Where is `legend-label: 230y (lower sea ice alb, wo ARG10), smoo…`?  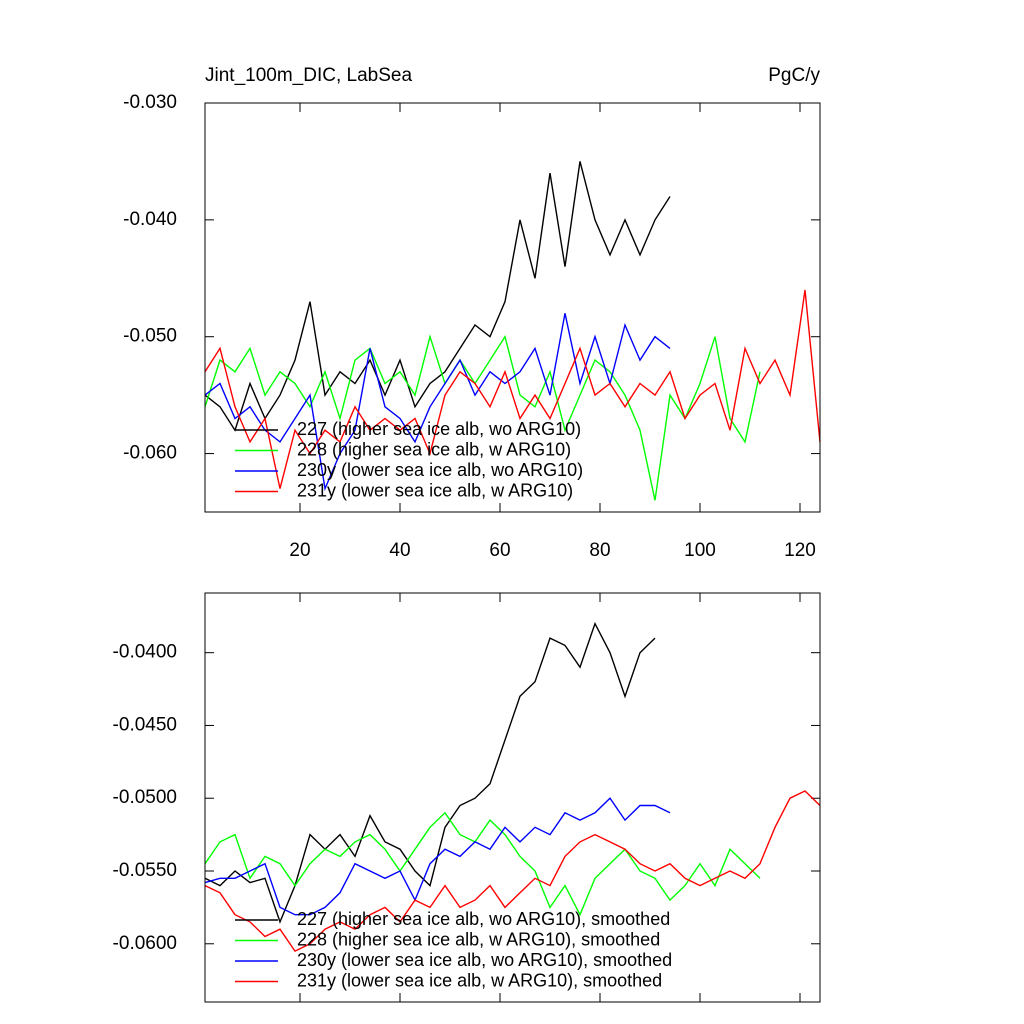
legend-label: 230y (lower sea ice alb, wo ARG10), smoo… is located at coordinates (484, 960).